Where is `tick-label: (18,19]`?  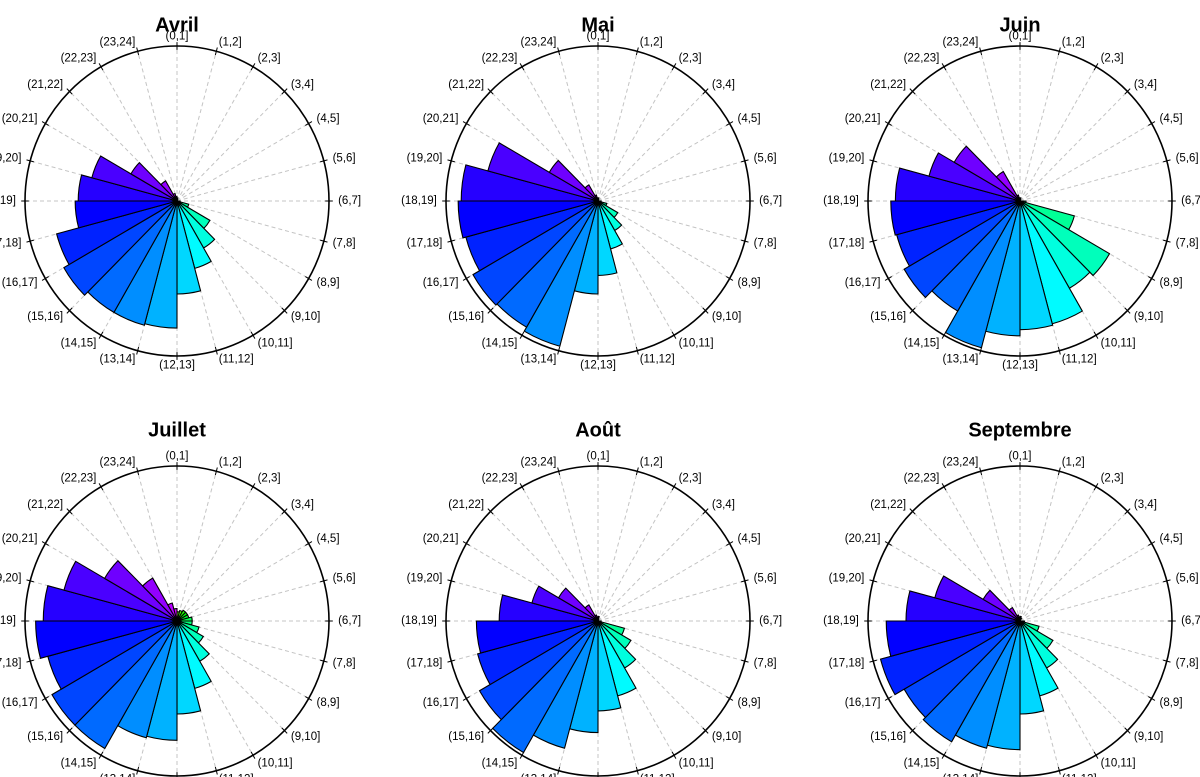
tick-label: (18,19] is located at coordinates (419, 621).